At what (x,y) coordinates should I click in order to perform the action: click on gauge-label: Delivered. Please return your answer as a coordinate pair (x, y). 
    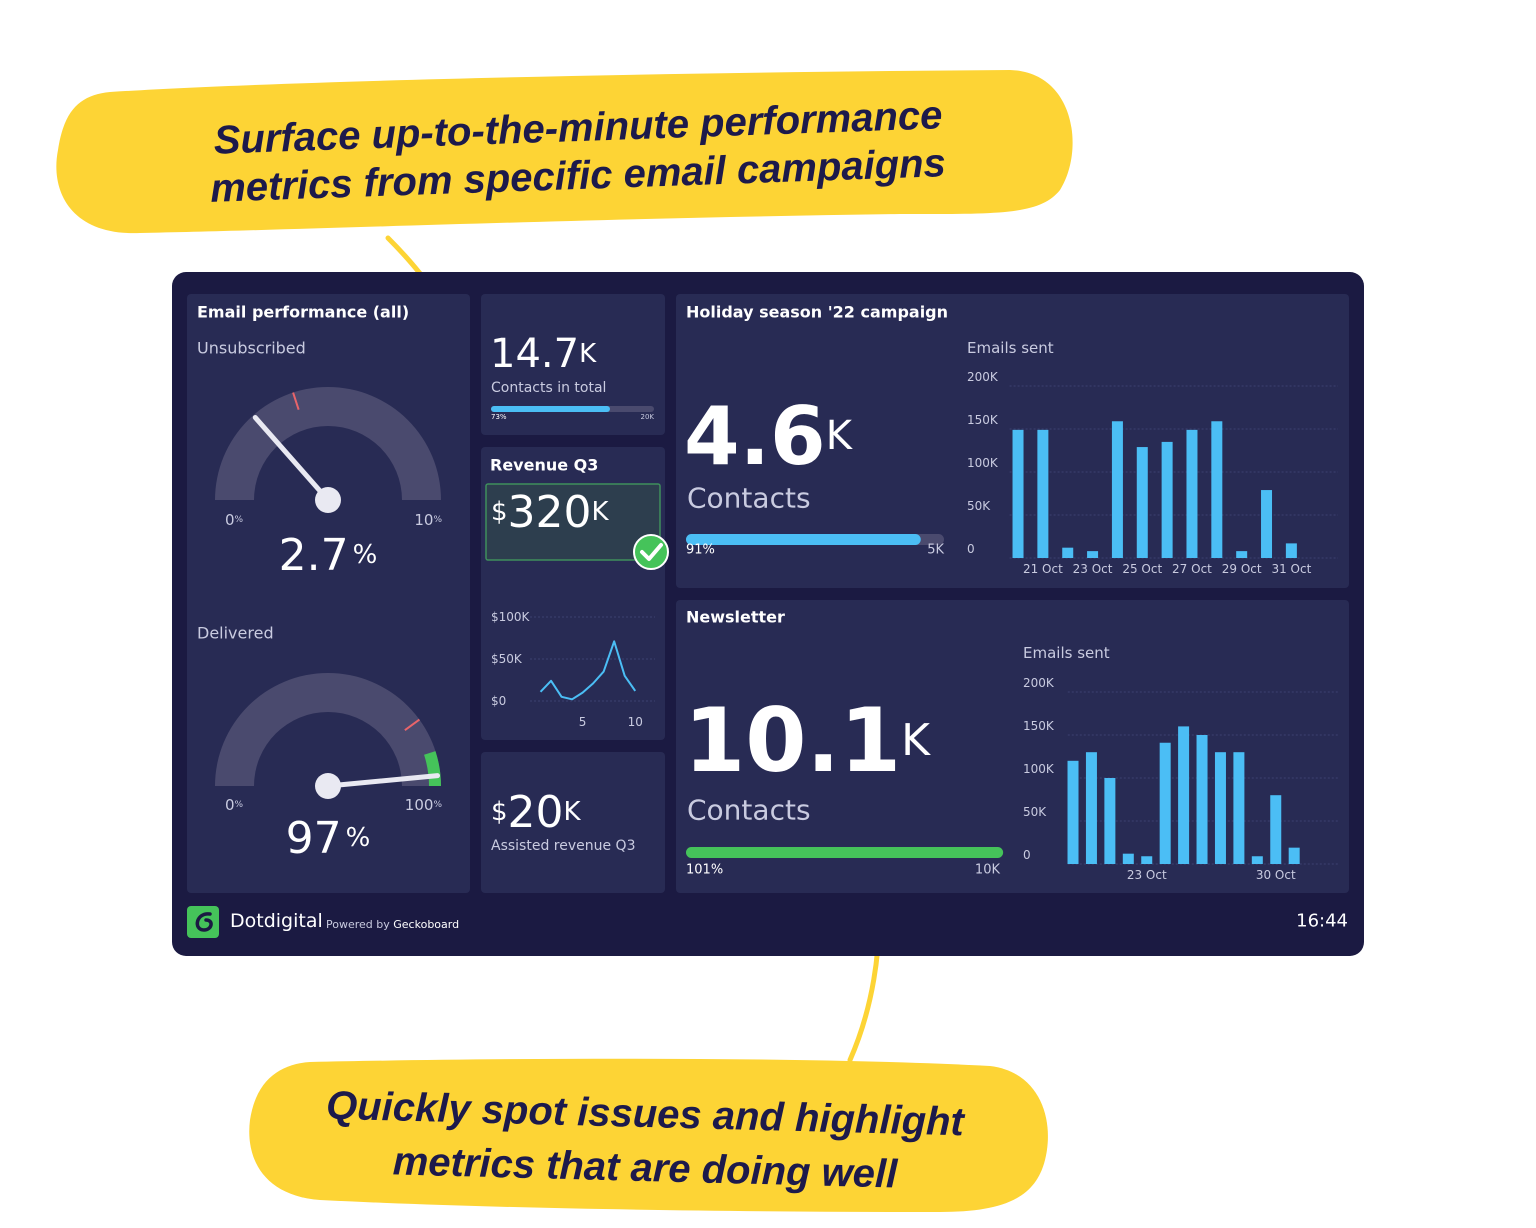
    Looking at the image, I should click on (235, 633).